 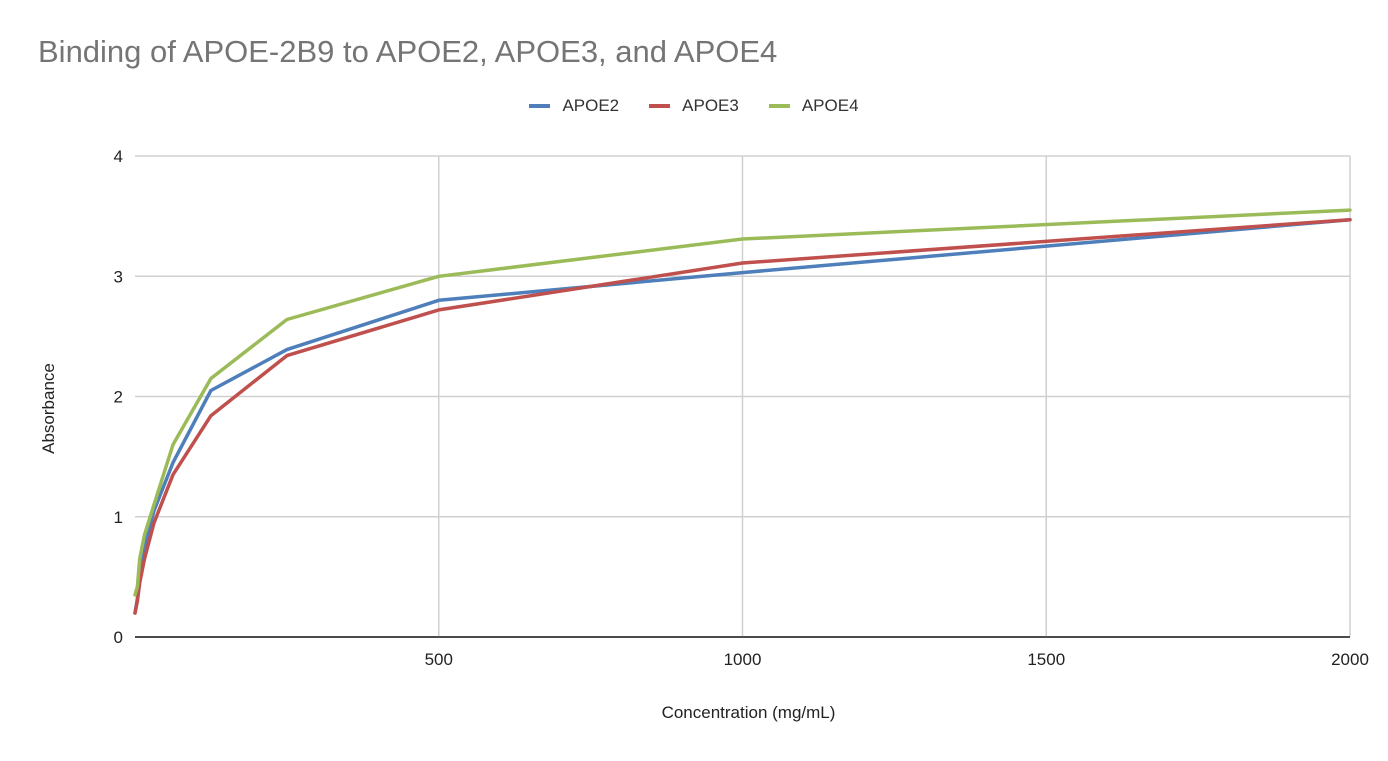 What do you see at coordinates (743, 659) in the screenshot?
I see `x-tick-label: 1000` at bounding box center [743, 659].